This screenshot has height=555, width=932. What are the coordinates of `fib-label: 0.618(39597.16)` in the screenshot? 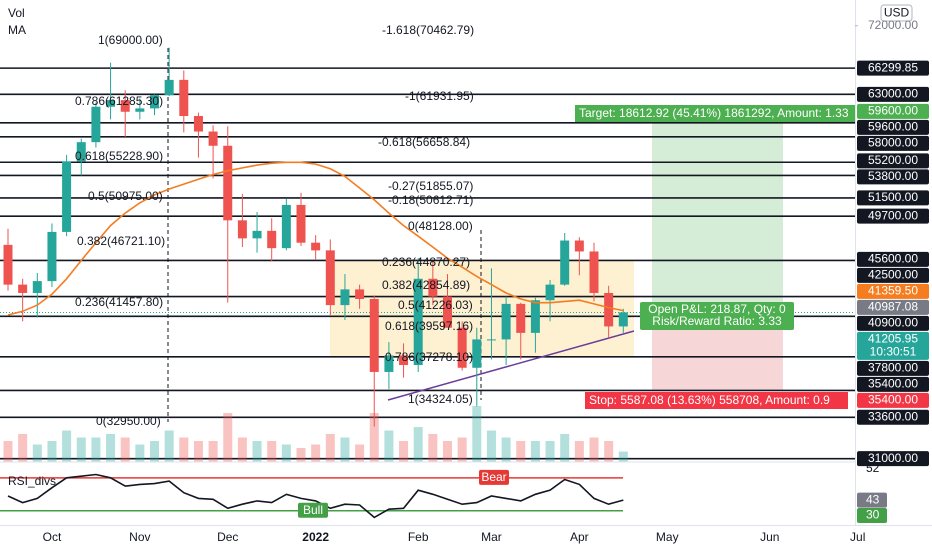 It's located at (429, 326).